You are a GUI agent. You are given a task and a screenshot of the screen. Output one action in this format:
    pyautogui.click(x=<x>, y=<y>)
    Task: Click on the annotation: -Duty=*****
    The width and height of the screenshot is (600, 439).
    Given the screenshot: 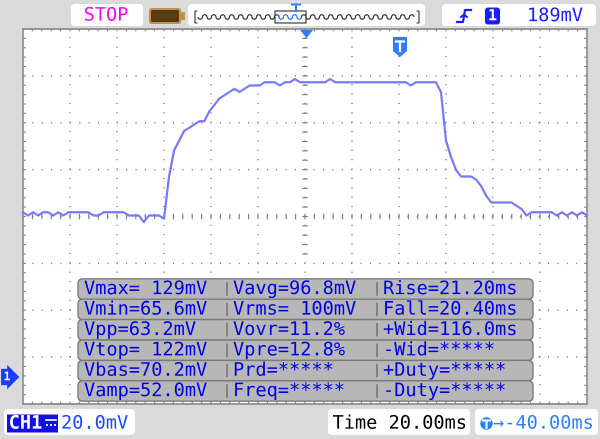 What is the action you would take?
    pyautogui.click(x=445, y=391)
    